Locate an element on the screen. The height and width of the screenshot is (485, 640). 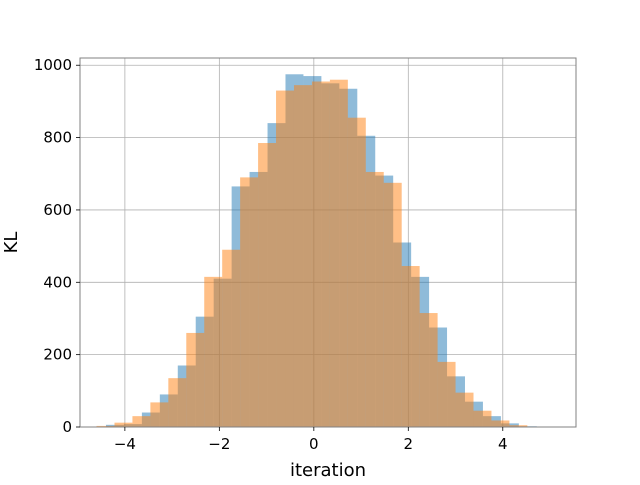
x-tick-label: −4 is located at coordinates (125, 444).